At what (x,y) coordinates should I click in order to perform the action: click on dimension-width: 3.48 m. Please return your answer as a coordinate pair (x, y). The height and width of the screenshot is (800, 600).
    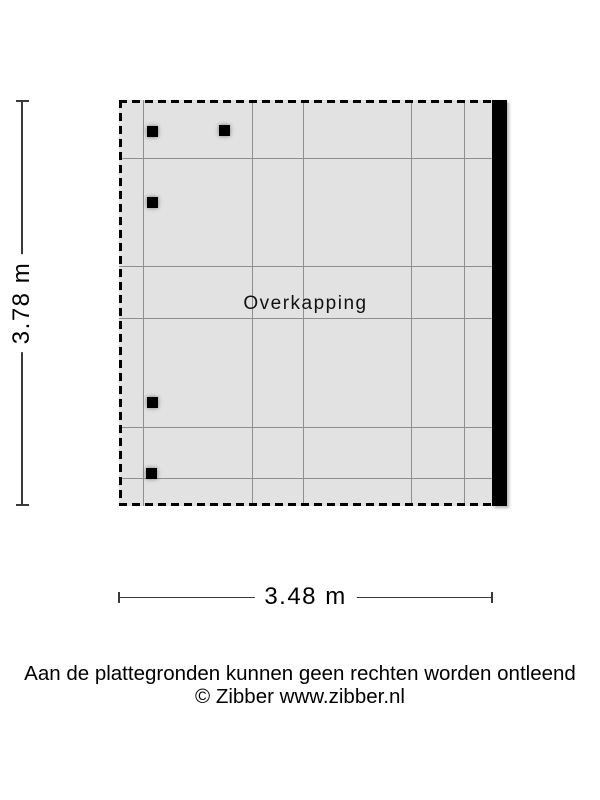
    Looking at the image, I should click on (305, 597).